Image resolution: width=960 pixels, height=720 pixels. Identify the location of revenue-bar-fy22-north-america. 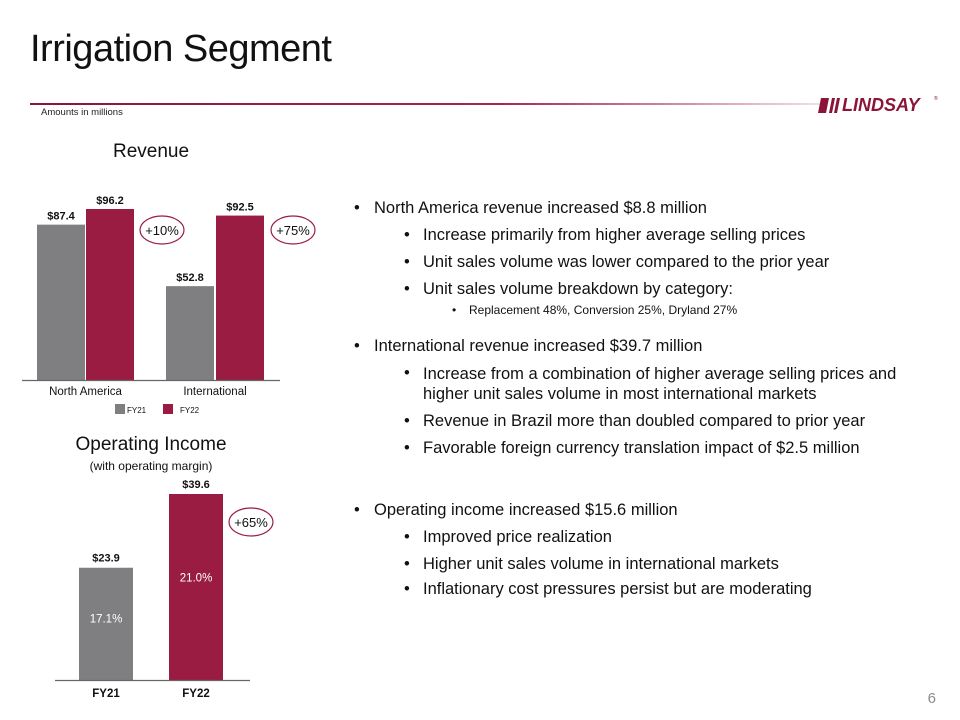
(110, 294).